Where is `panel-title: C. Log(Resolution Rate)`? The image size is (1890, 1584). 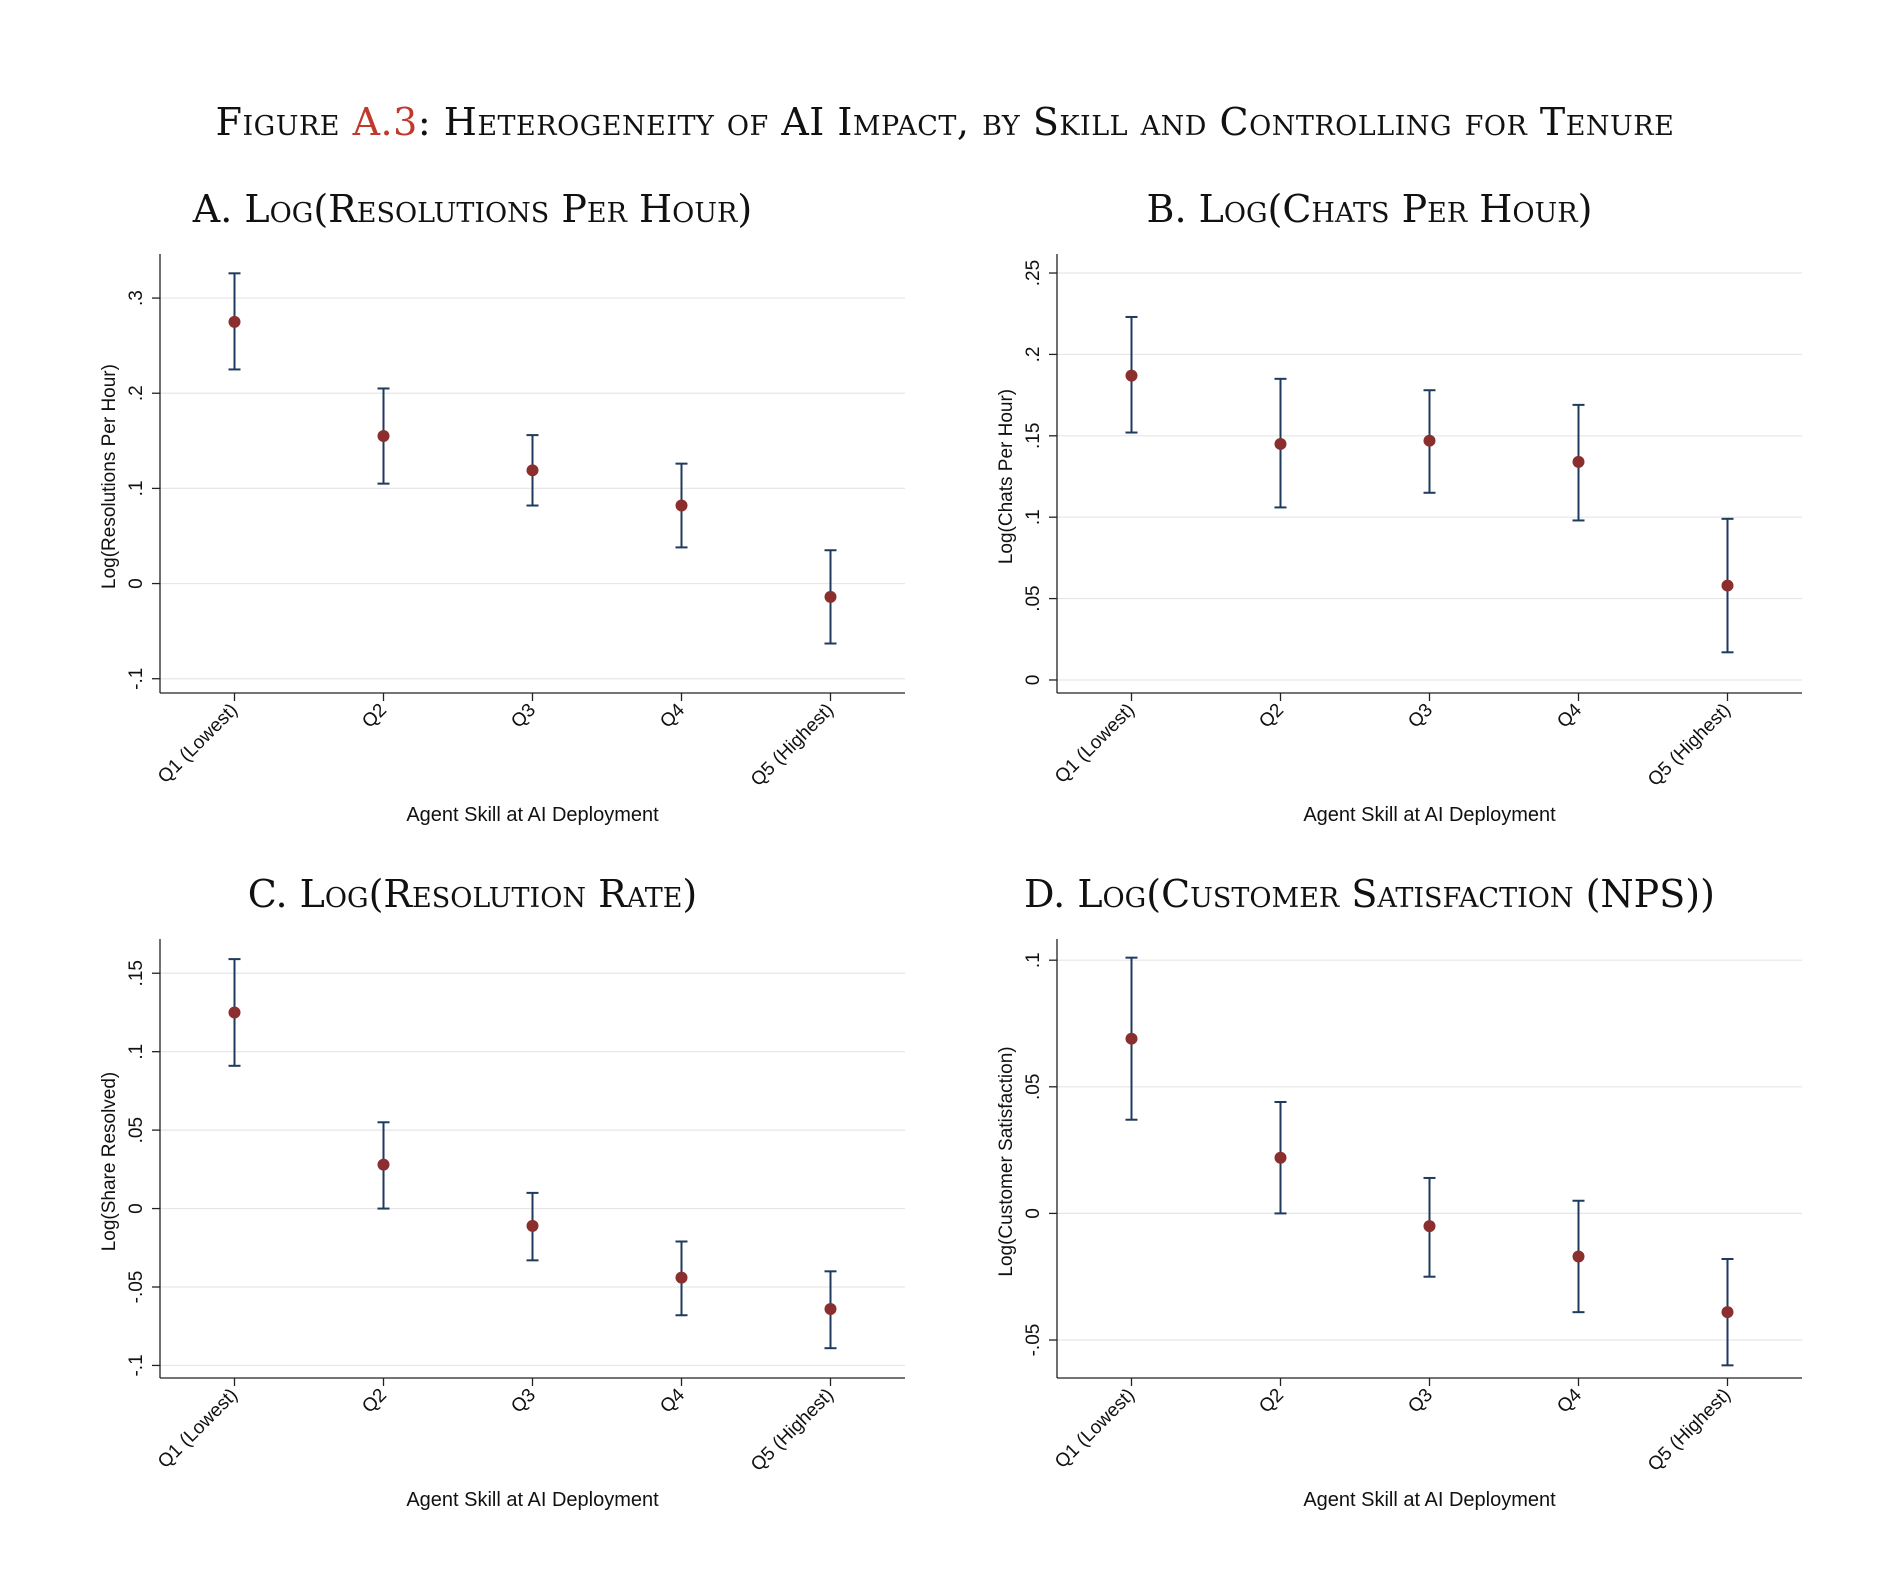
panel-title: C. Log(Resolution Rate) is located at coordinates (472, 894).